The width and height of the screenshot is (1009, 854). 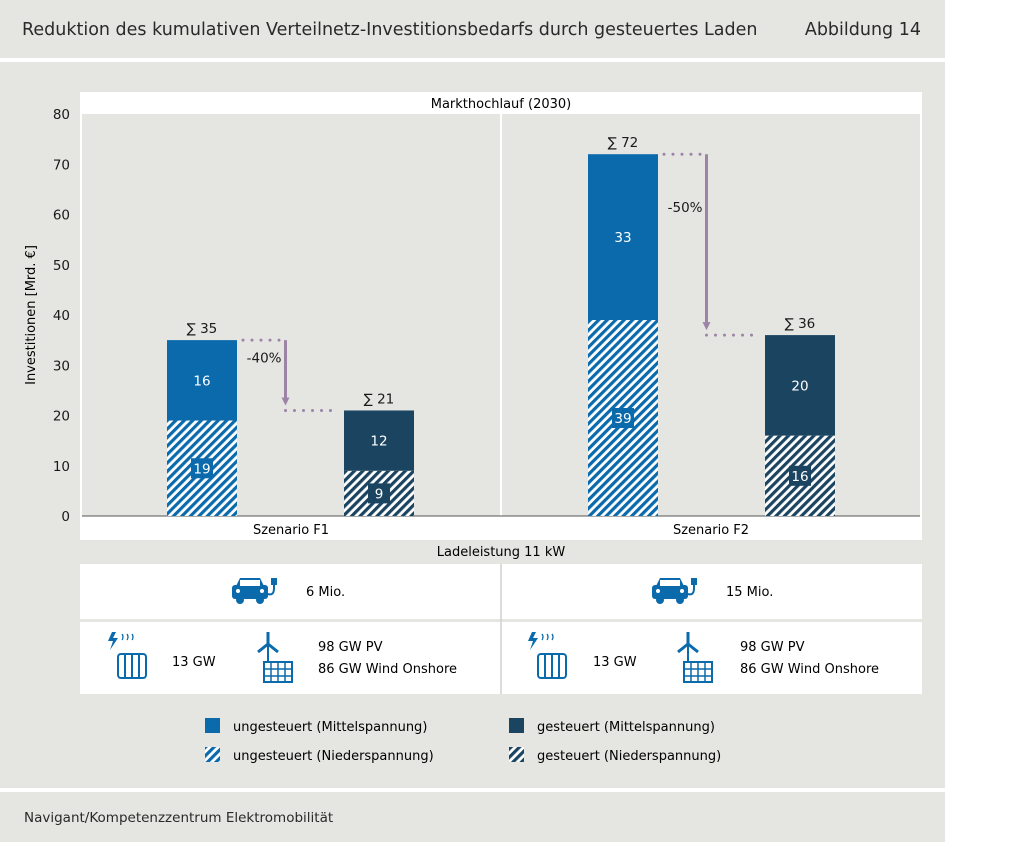 I want to click on legend-swatch-ungesteuert-mittel, so click(x=212, y=725).